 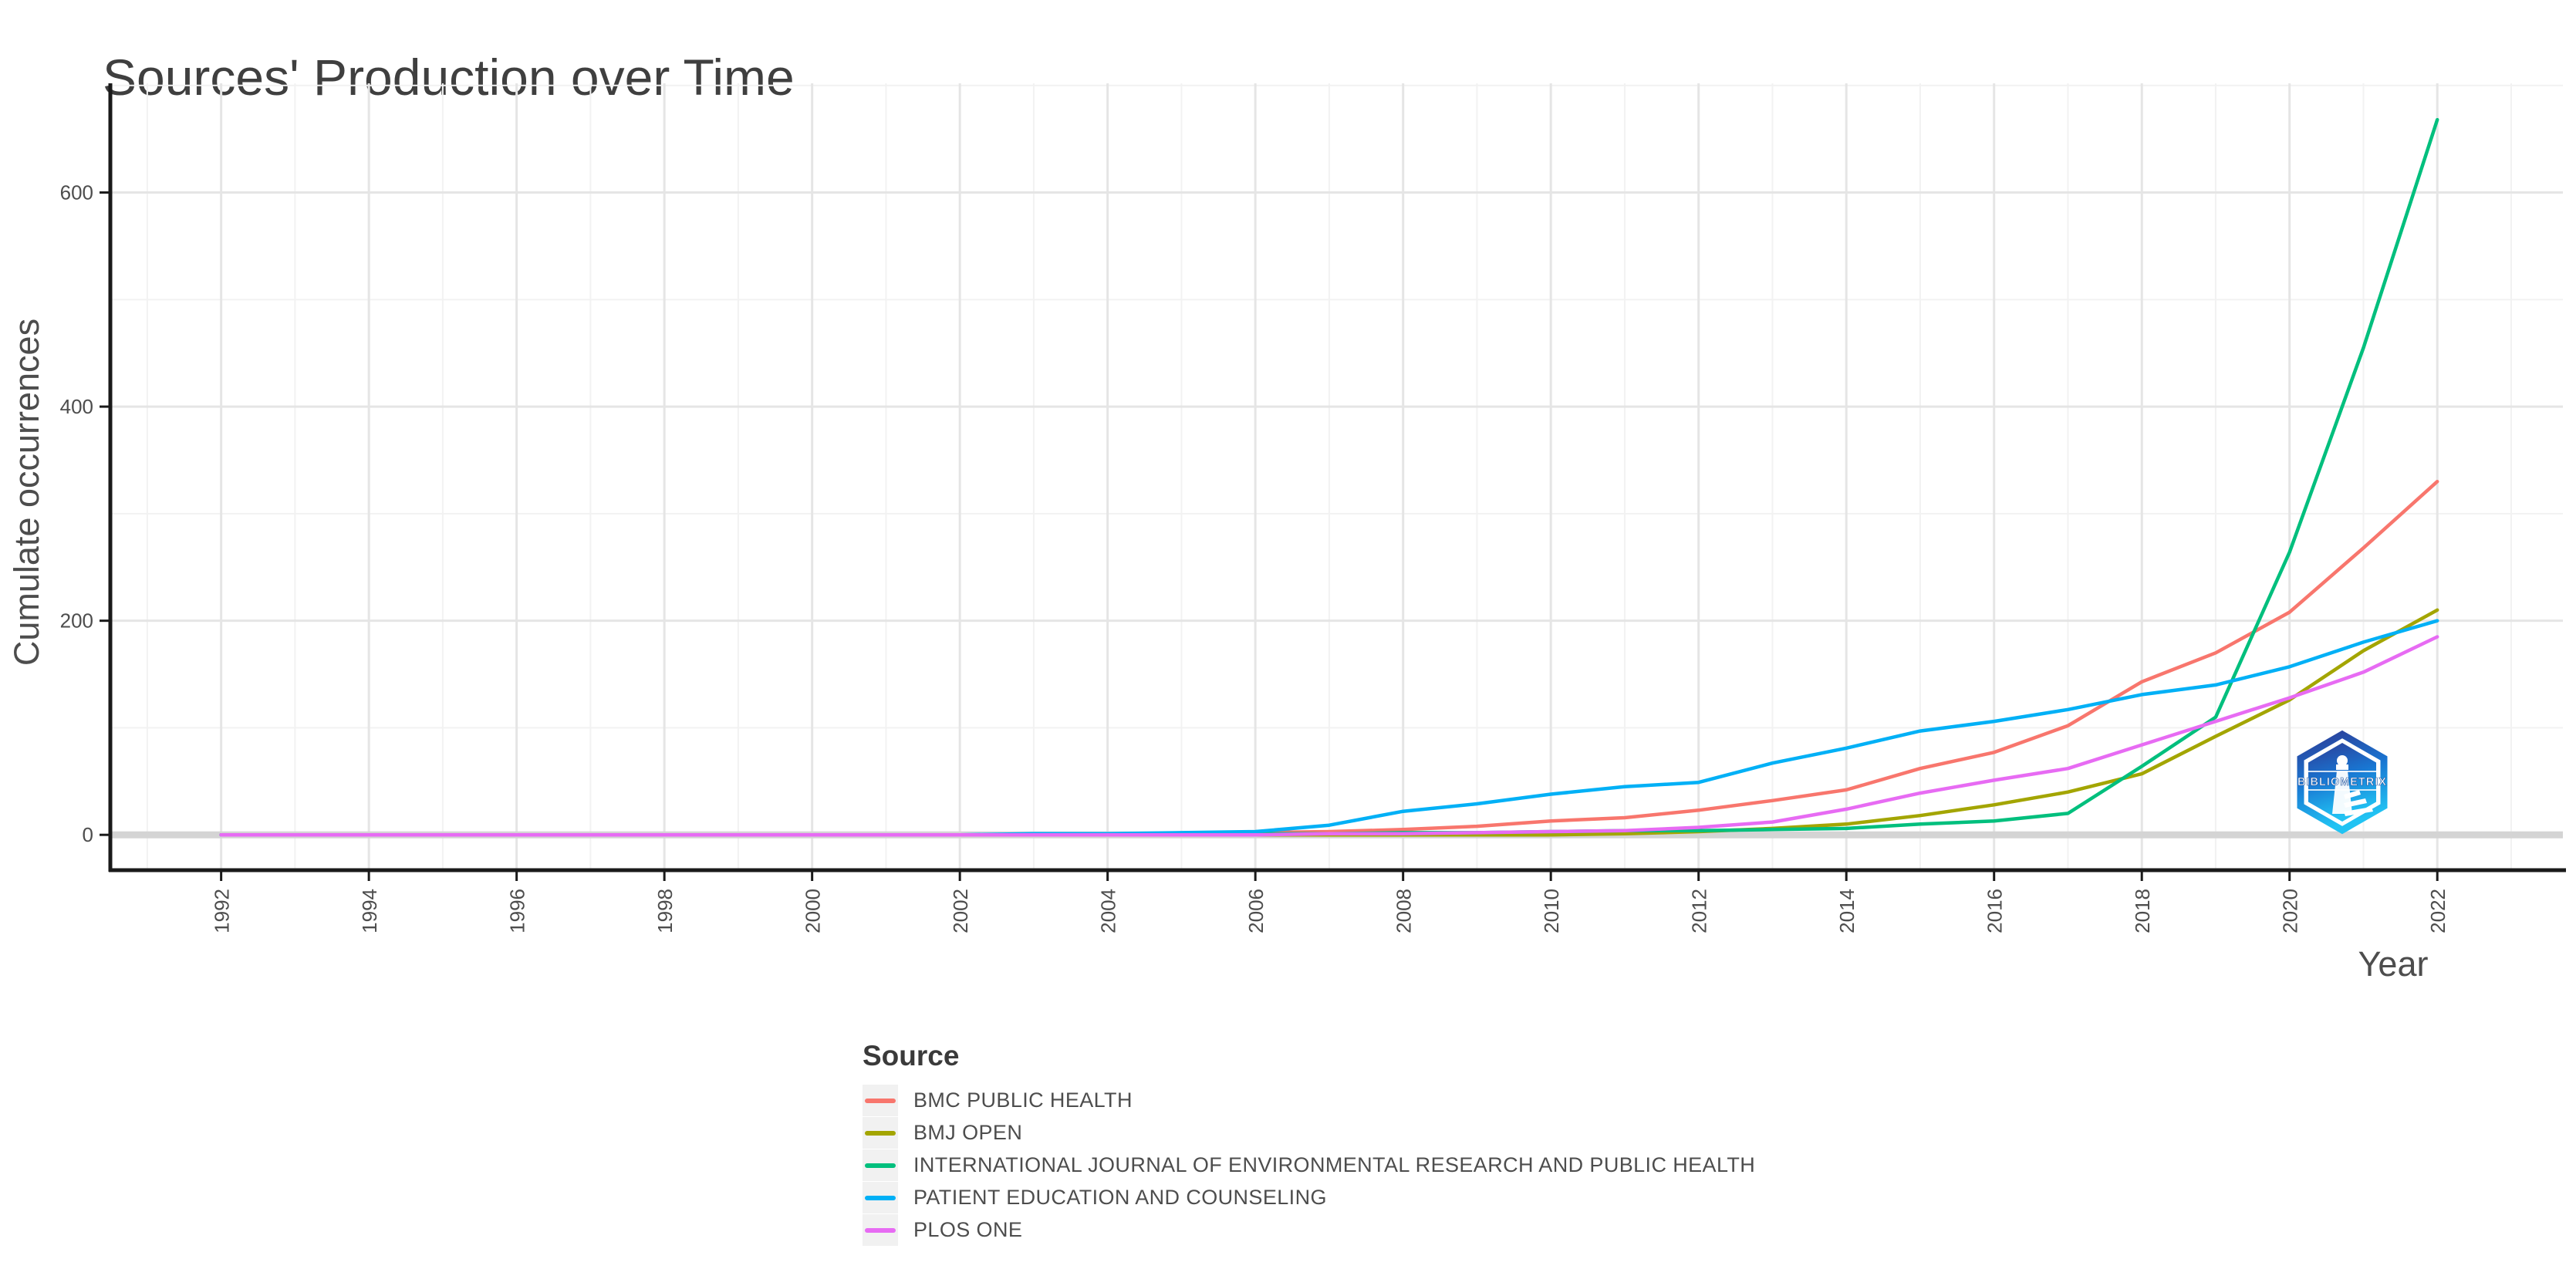 What do you see at coordinates (76, 192) in the screenshot?
I see `y-tick-label: 600` at bounding box center [76, 192].